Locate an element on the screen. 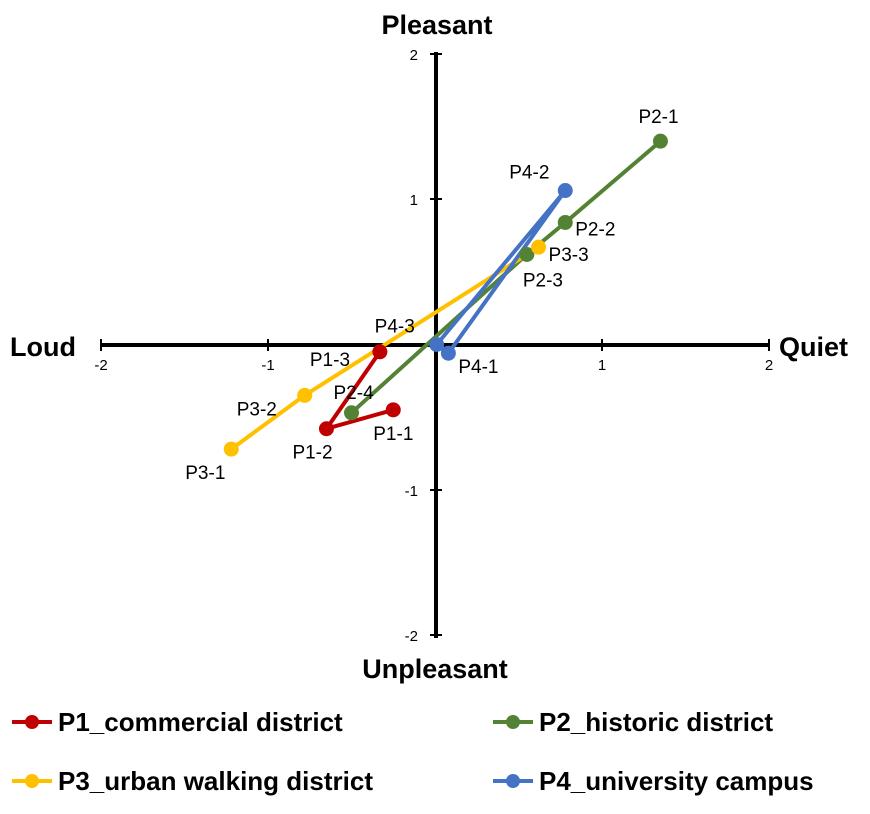 Image resolution: width=870 pixels, height=814 pixels. legend-label: P1_commercial district is located at coordinates (200, 722).